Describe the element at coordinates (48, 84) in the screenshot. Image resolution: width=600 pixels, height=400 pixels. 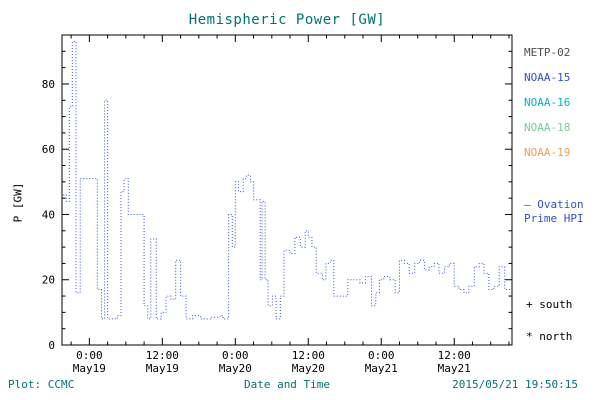
I see `y-tick-label: 80` at that location.